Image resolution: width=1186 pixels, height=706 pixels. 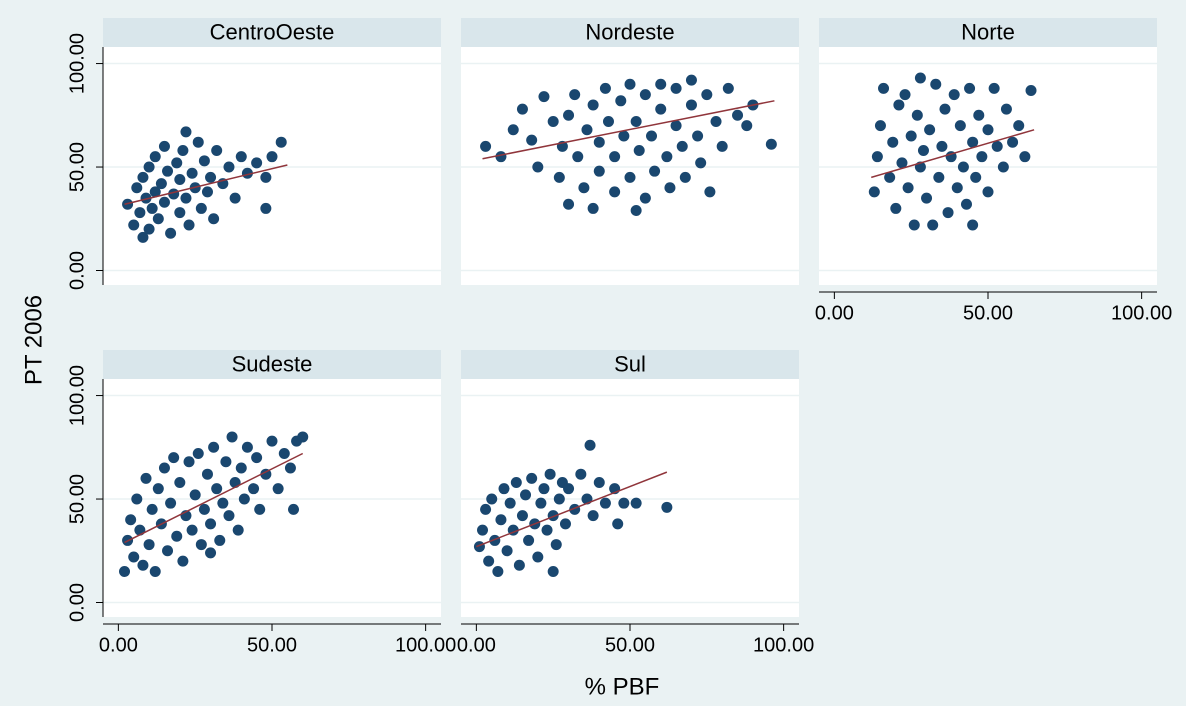 I want to click on plot-layer, so click(x=272, y=499).